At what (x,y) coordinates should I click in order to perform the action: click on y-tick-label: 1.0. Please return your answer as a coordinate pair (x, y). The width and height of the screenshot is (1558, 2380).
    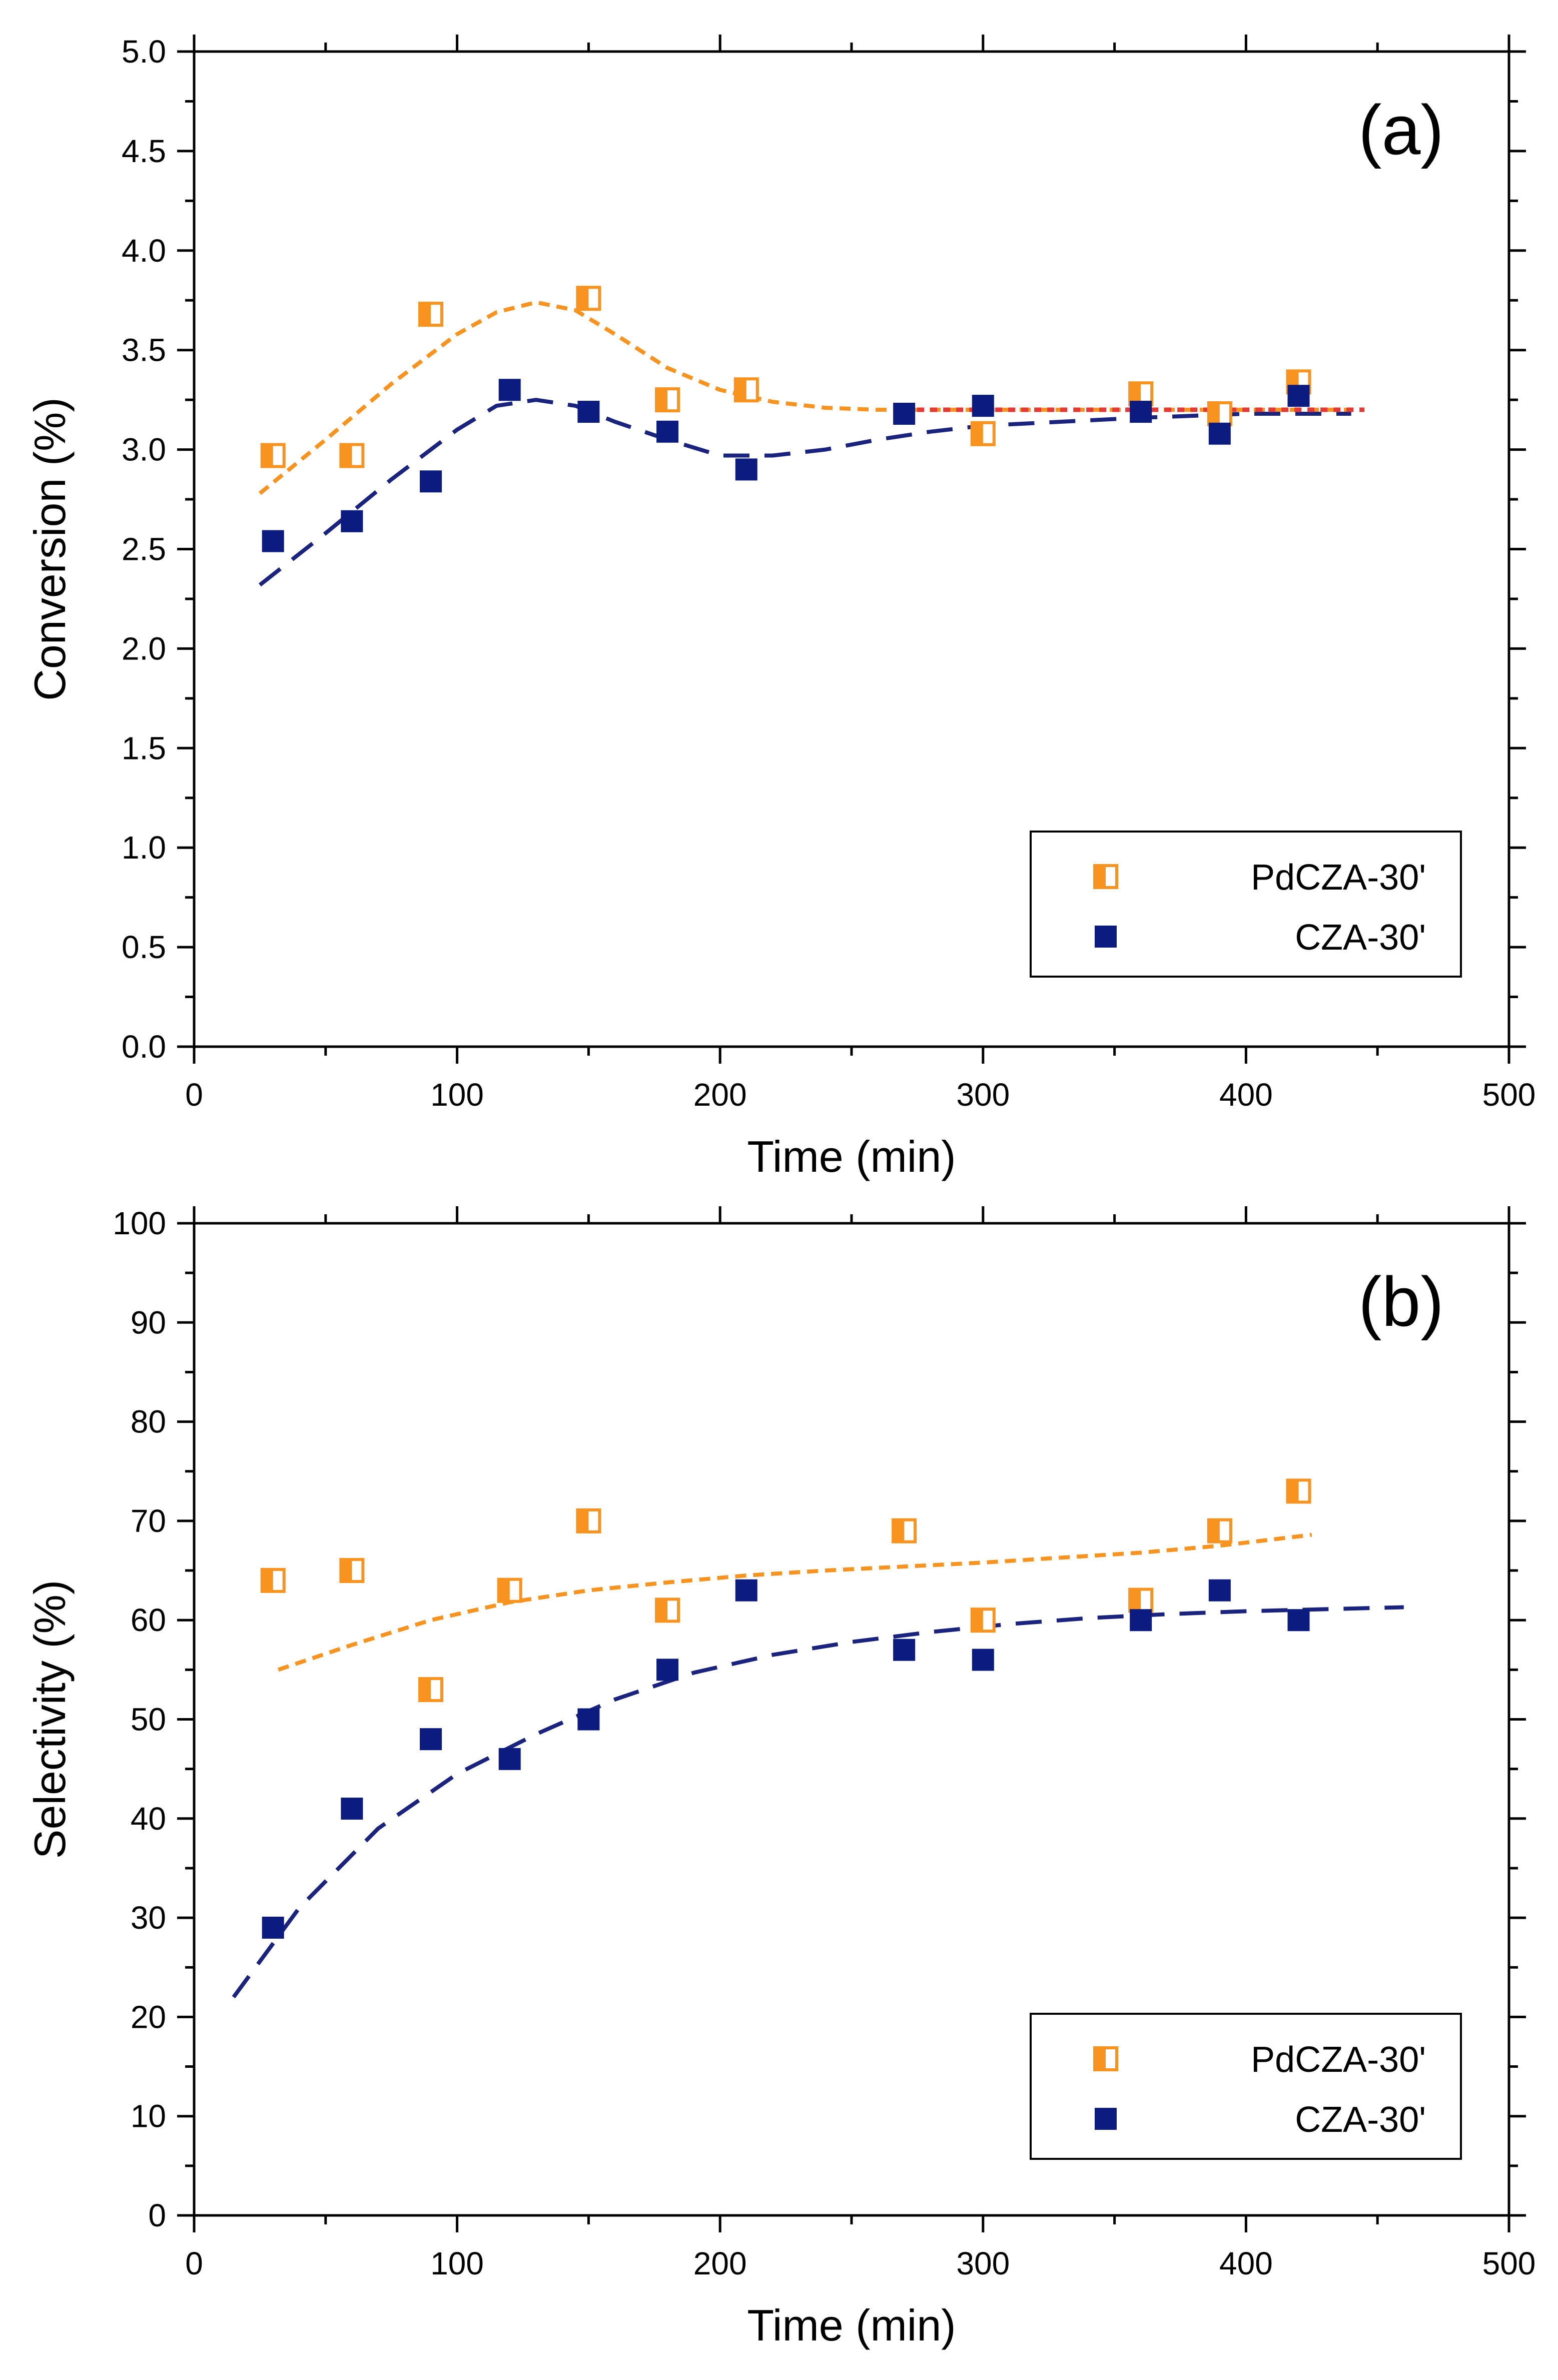
    Looking at the image, I should click on (144, 848).